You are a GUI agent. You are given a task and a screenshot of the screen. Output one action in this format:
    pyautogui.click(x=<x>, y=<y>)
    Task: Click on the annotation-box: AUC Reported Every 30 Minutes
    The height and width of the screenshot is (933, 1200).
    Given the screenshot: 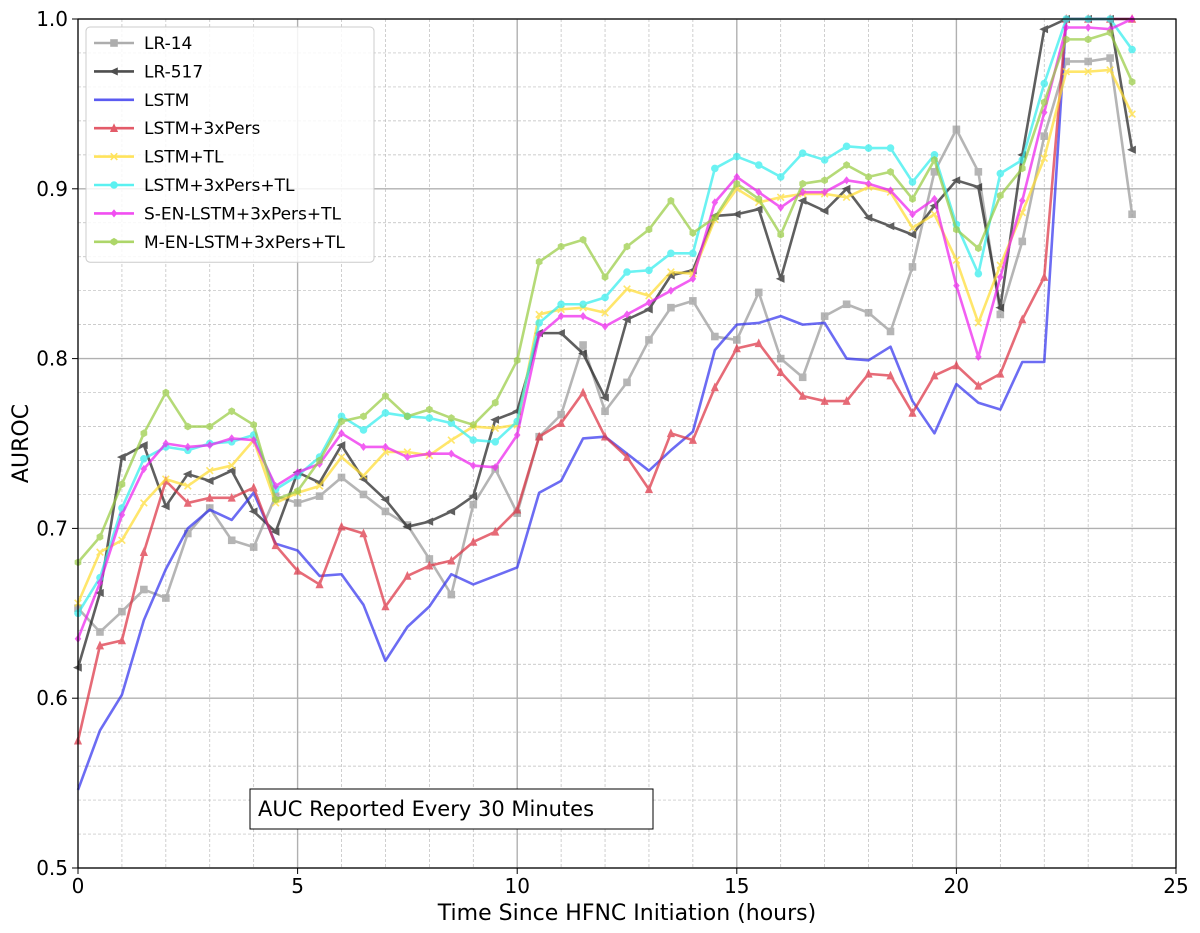 What is the action you would take?
    pyautogui.click(x=451, y=809)
    